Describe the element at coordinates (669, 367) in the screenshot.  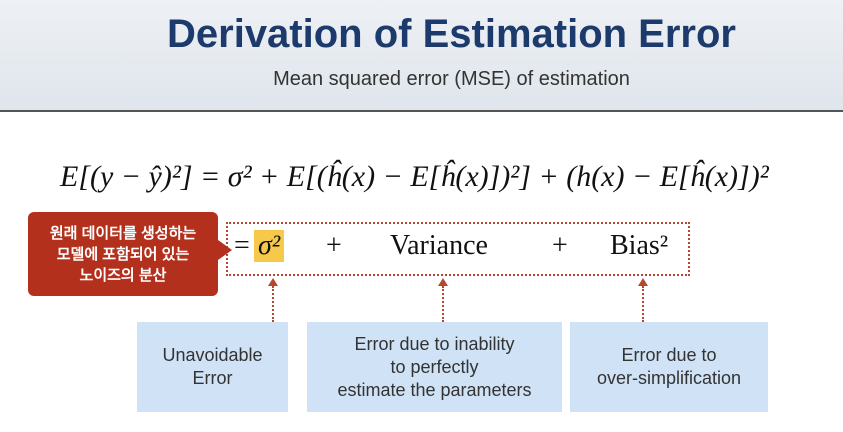
I see `explanation-box: Error due to over-simplification` at that location.